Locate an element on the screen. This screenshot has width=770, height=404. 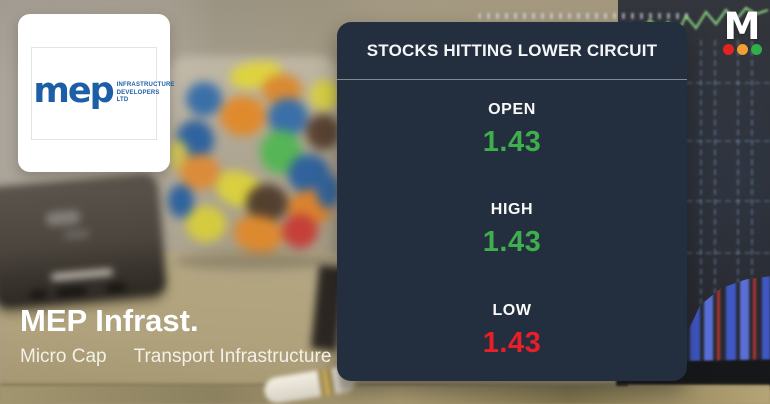
chart-tick-marks is located at coordinates (584, 16).